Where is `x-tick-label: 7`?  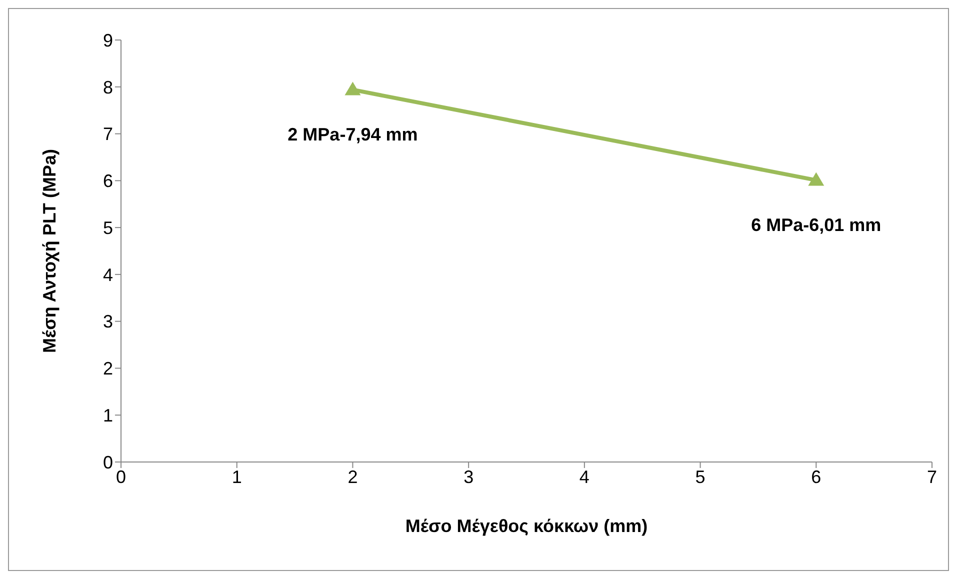
x-tick-label: 7 is located at coordinates (932, 476).